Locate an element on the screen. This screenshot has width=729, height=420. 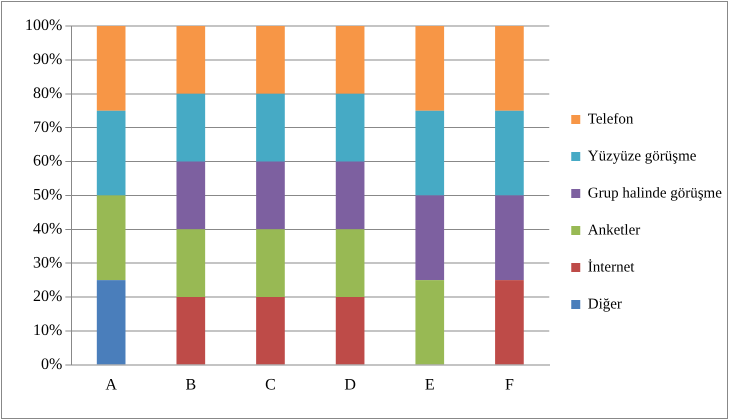
y-tick-label: 100% is located at coordinates (43, 25).